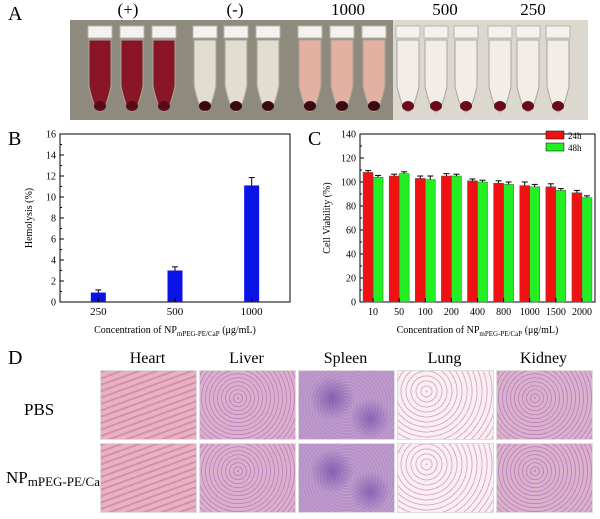 The image size is (600, 519). What do you see at coordinates (503, 312) in the screenshot?
I see `x-tick-label: 800` at bounding box center [503, 312].